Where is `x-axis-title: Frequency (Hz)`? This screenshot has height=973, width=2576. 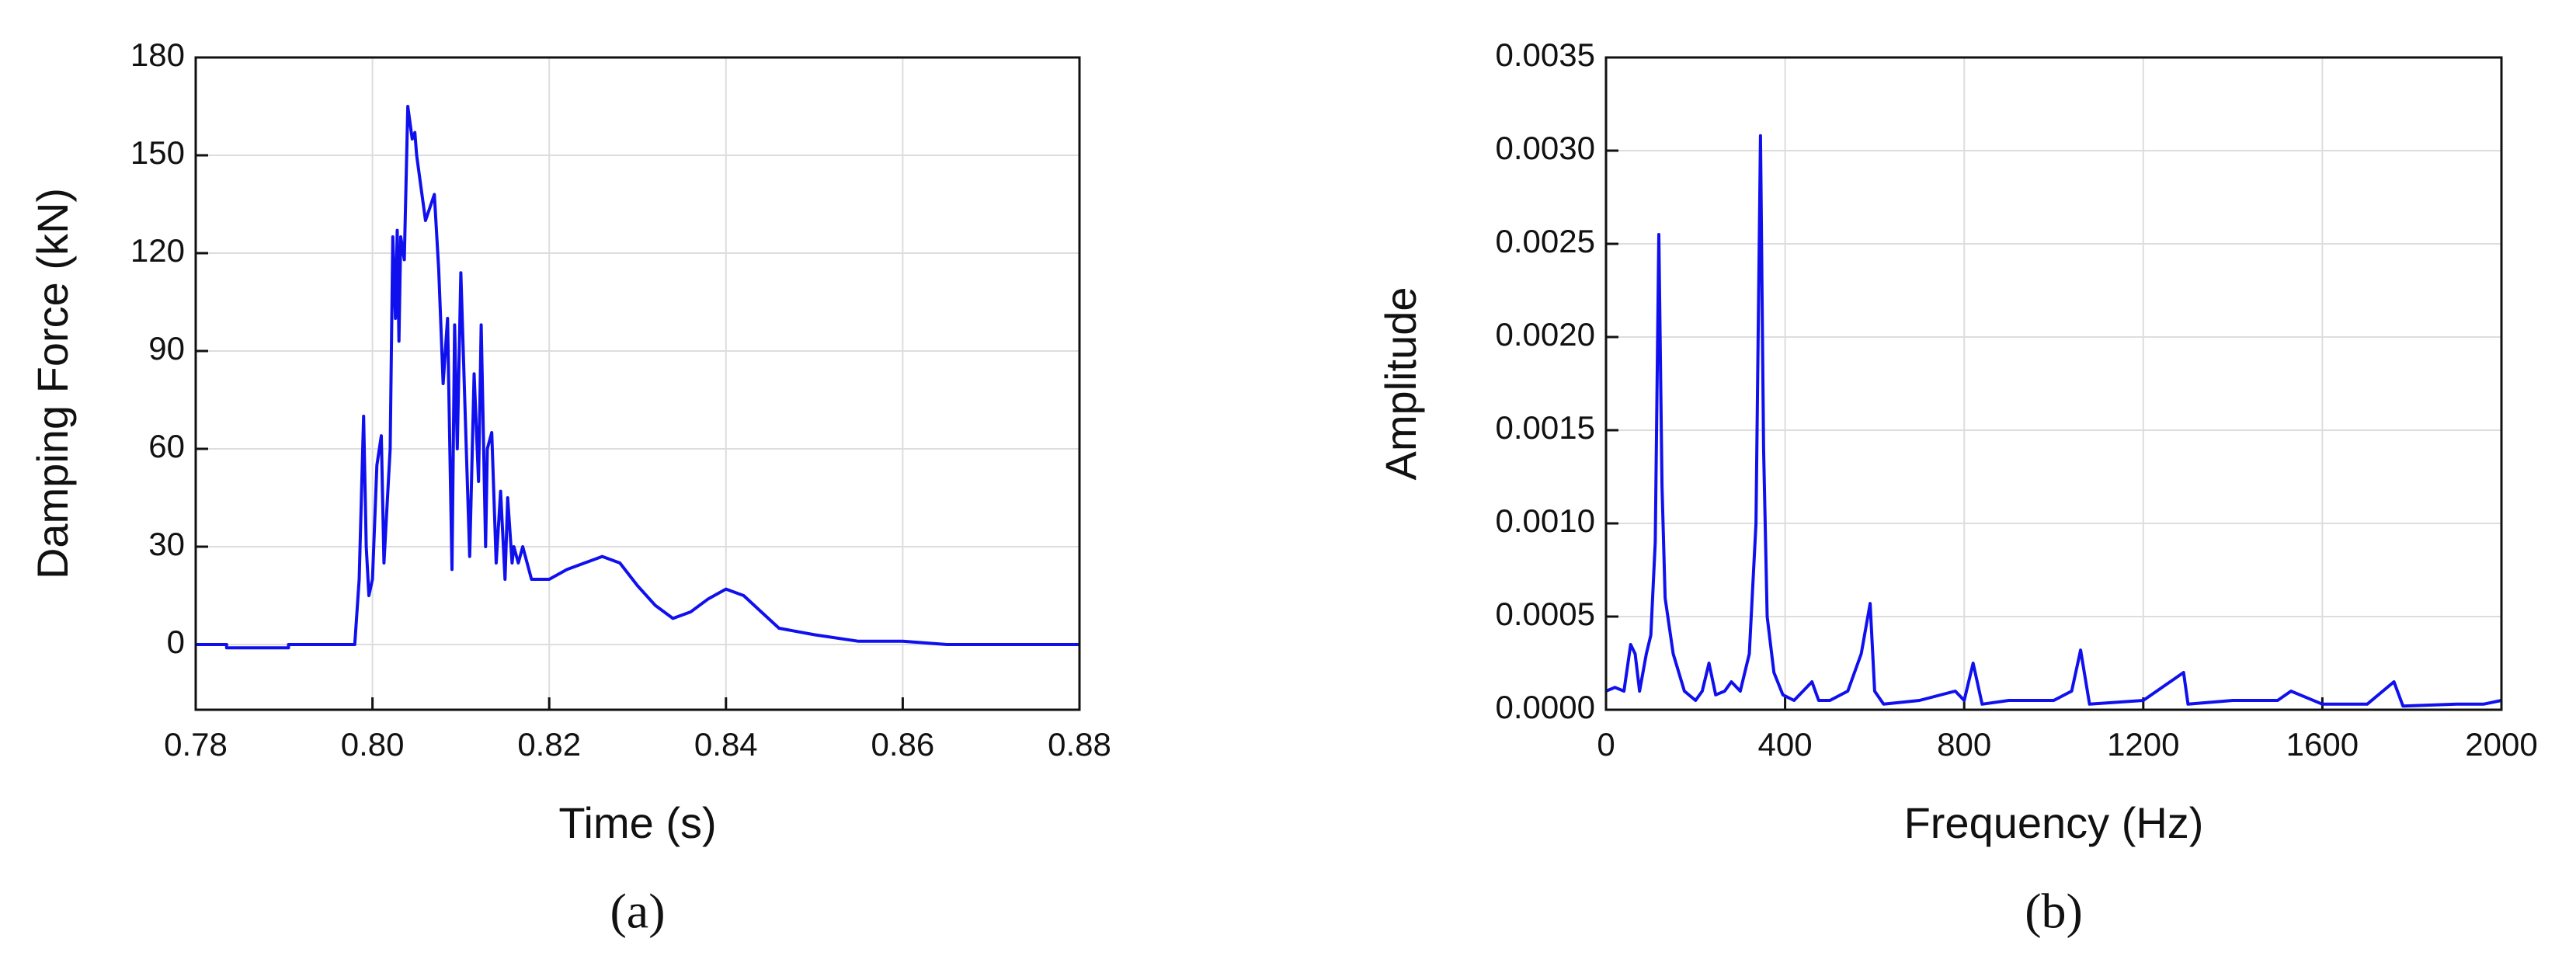 x-axis-title: Frequency (Hz) is located at coordinates (2054, 822).